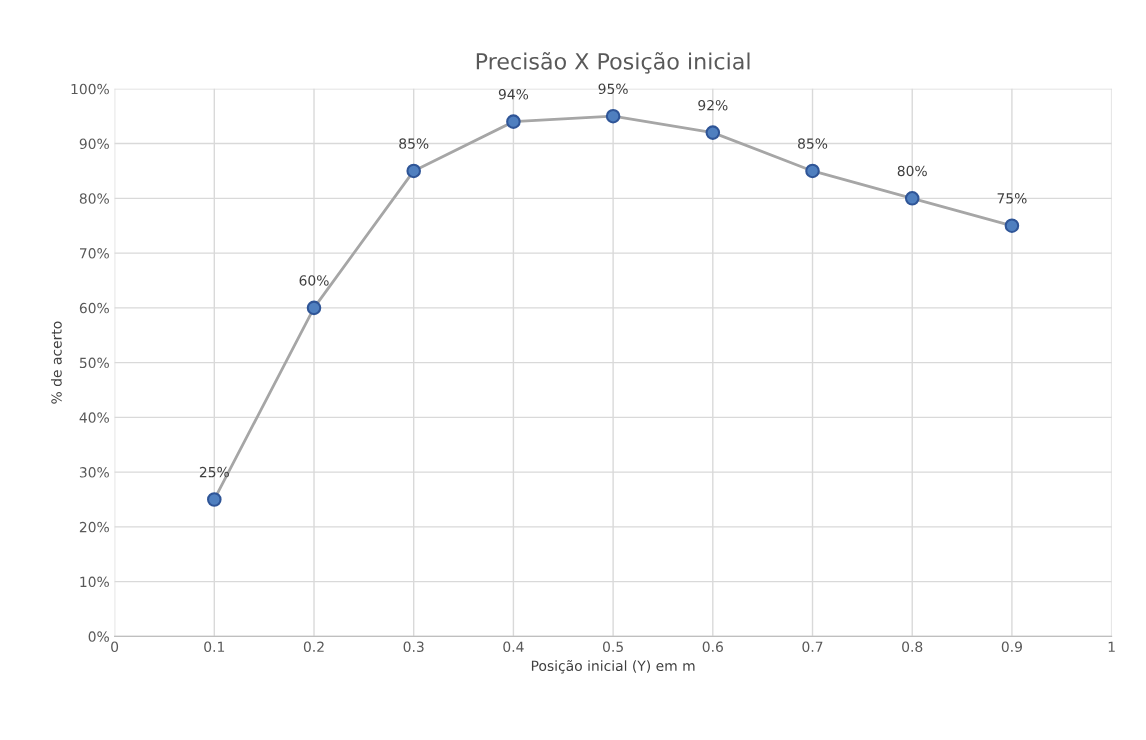 The width and height of the screenshot is (1146, 740). Describe the element at coordinates (94, 363) in the screenshot. I see `y-tick-label: 50%` at that location.